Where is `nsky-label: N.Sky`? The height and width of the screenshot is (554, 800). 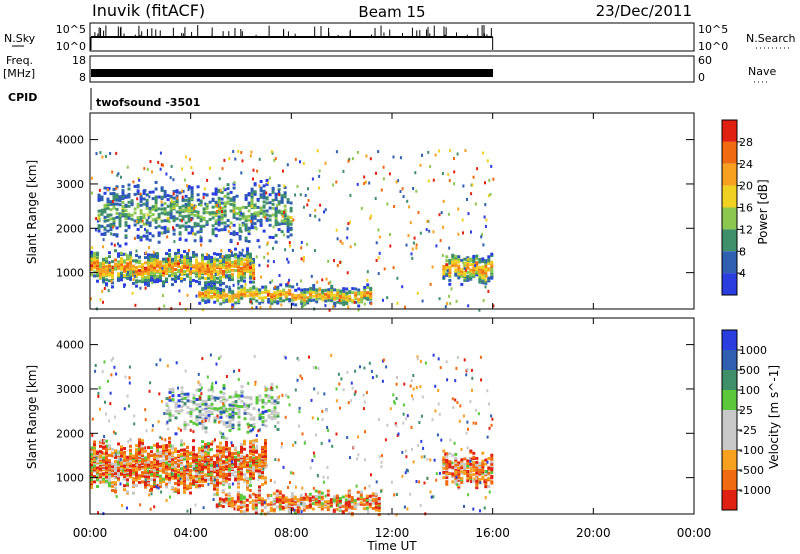 nsky-label: N.Sky is located at coordinates (20, 38).